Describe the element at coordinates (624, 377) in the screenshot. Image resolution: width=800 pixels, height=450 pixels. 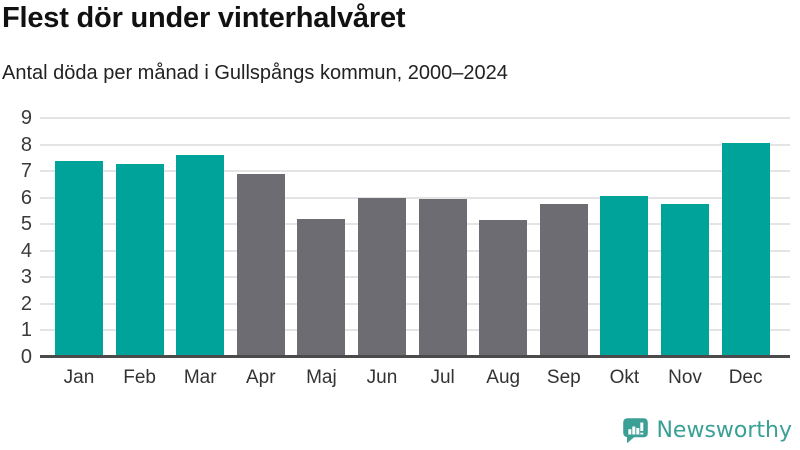
I see `x-tick-okt: Okt` at that location.